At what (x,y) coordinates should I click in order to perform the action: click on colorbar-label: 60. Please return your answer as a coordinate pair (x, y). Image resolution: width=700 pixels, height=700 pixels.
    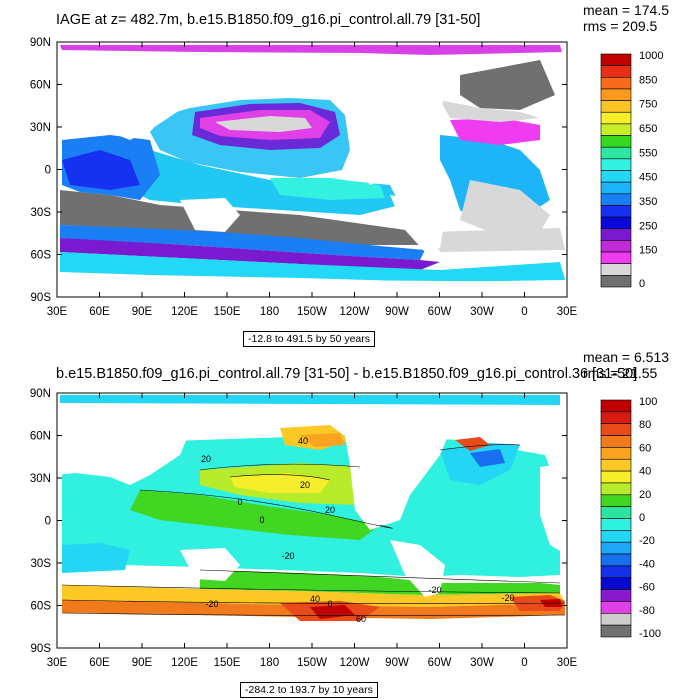
    Looking at the image, I should click on (645, 448).